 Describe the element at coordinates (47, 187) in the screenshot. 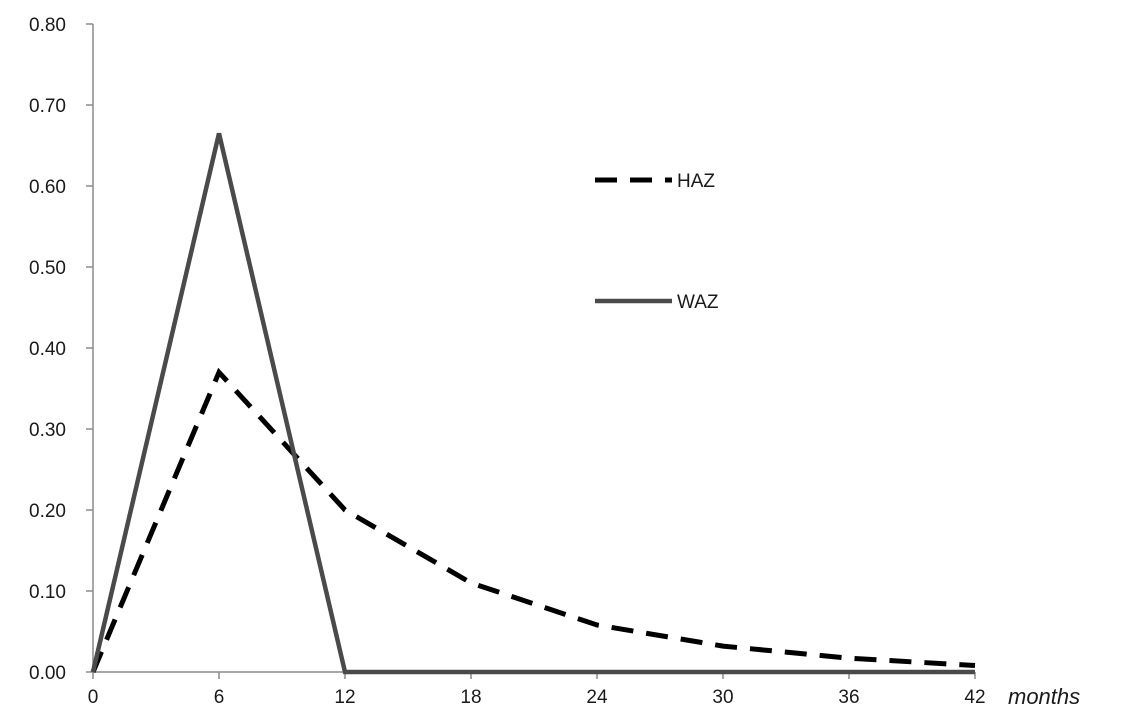

I see `y-tick-label: 0.60` at that location.